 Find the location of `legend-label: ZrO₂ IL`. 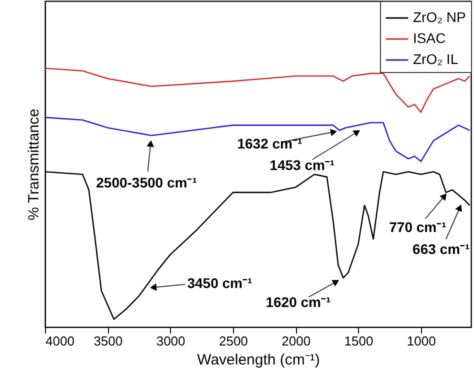

legend-label: ZrO₂ IL is located at coordinates (435, 59).